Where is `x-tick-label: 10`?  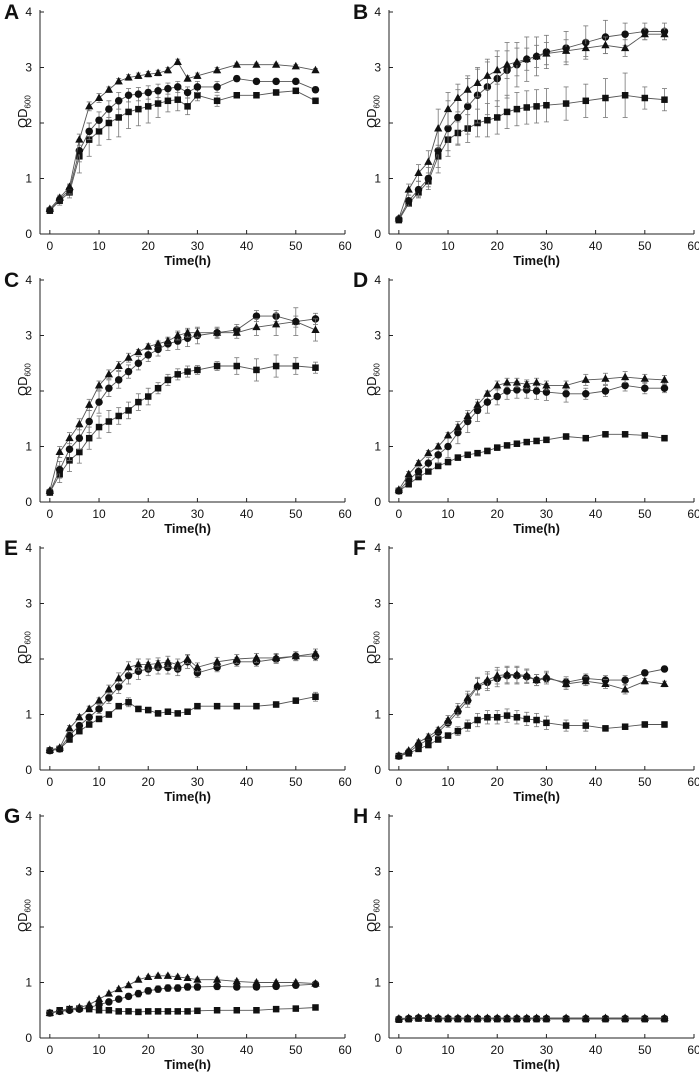 x-tick-label: 10 is located at coordinates (448, 514).